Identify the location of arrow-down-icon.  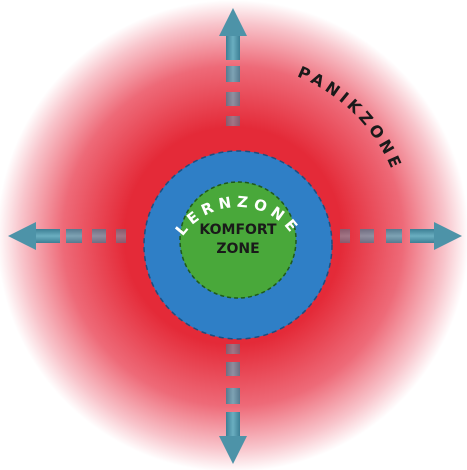
(233, 404).